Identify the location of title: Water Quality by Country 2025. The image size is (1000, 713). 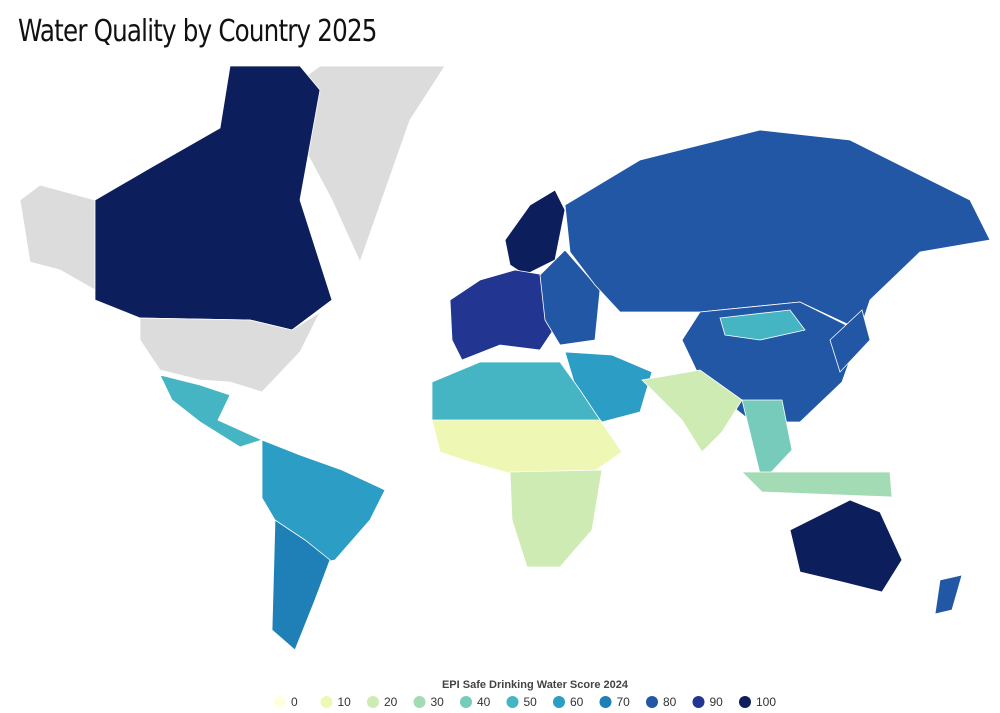
(197, 31).